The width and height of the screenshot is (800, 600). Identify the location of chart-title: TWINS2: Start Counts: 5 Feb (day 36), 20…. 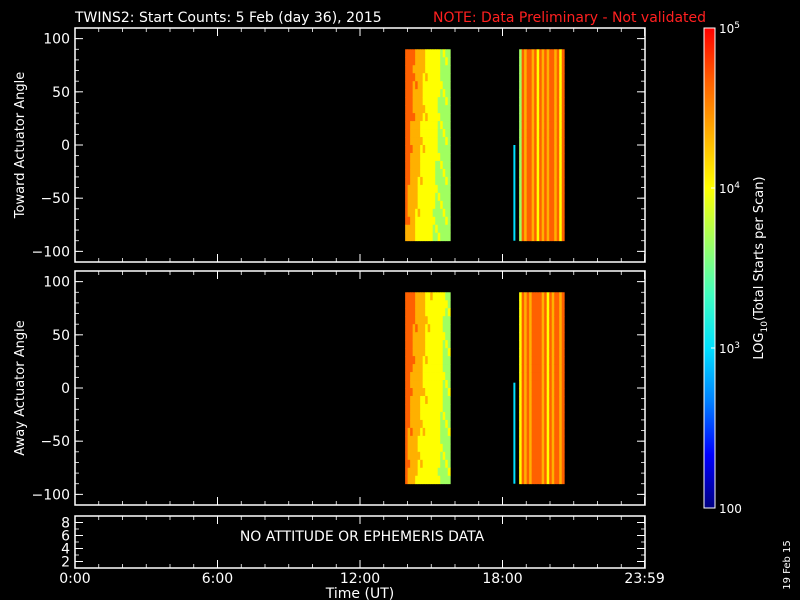
(228, 18).